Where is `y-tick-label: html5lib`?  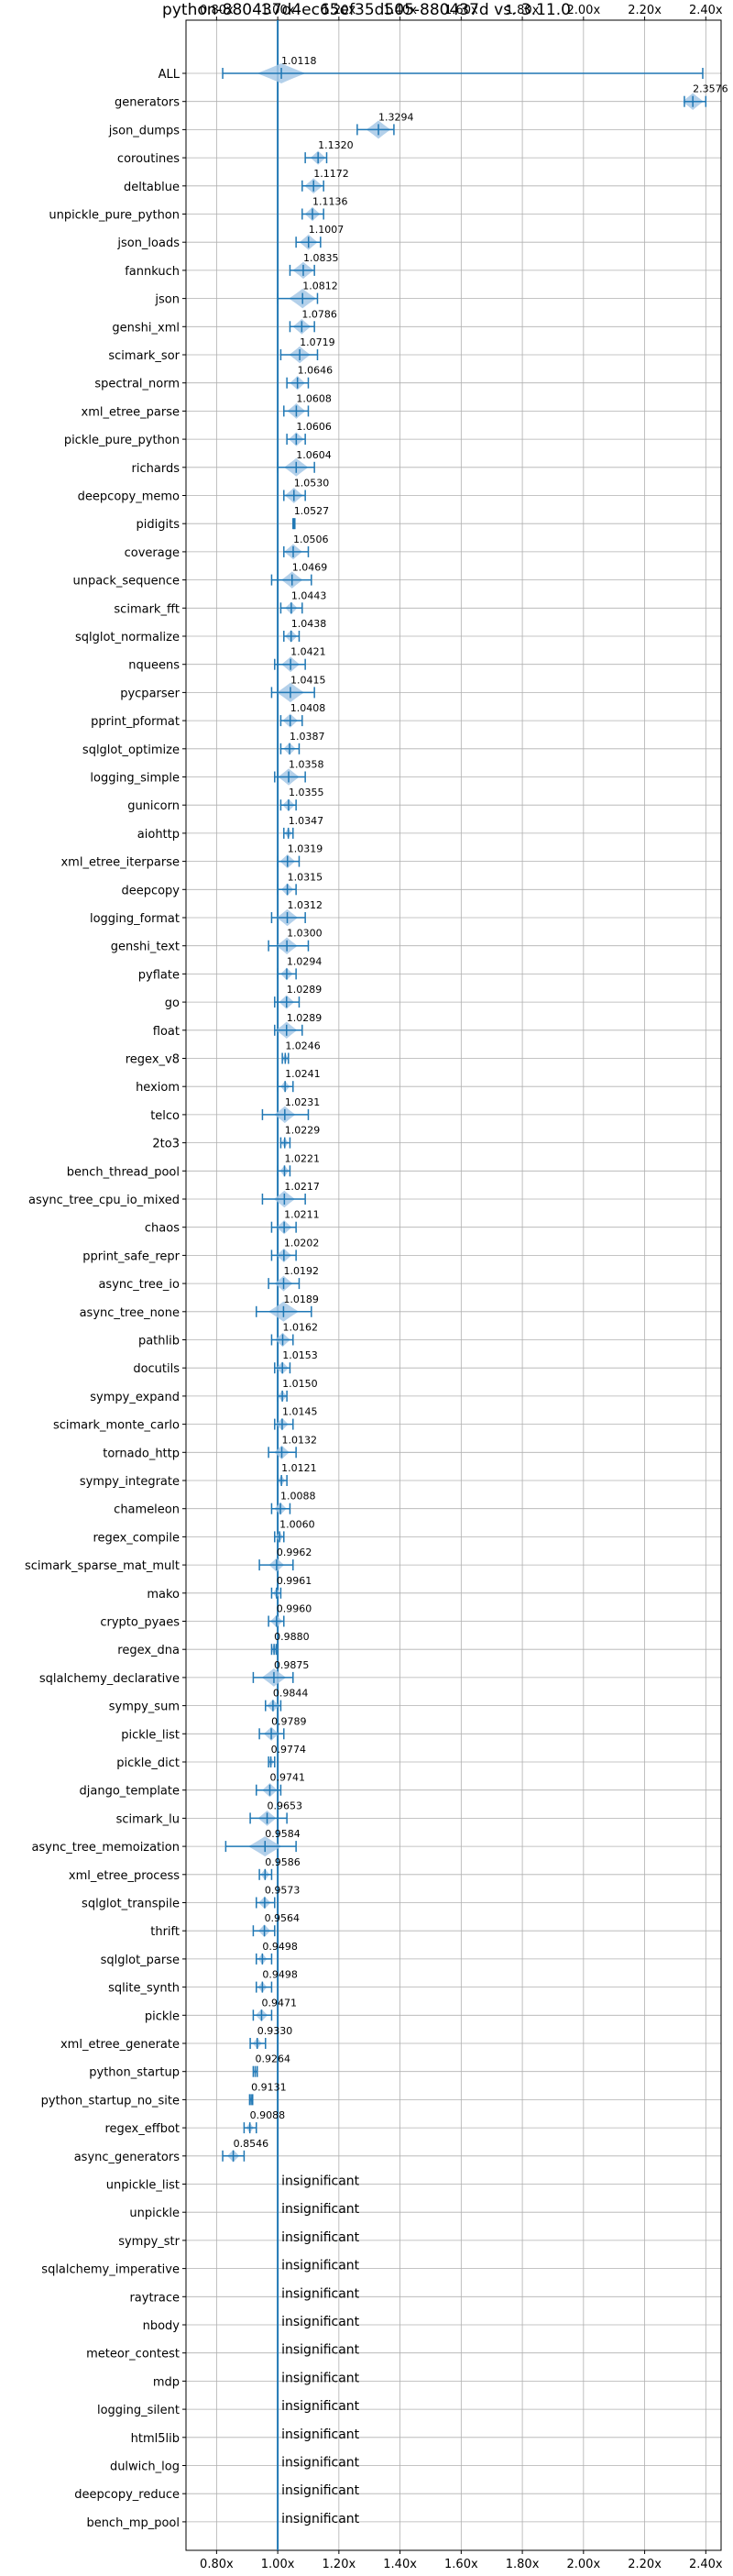
y-tick-label: html5lib is located at coordinates (155, 2439).